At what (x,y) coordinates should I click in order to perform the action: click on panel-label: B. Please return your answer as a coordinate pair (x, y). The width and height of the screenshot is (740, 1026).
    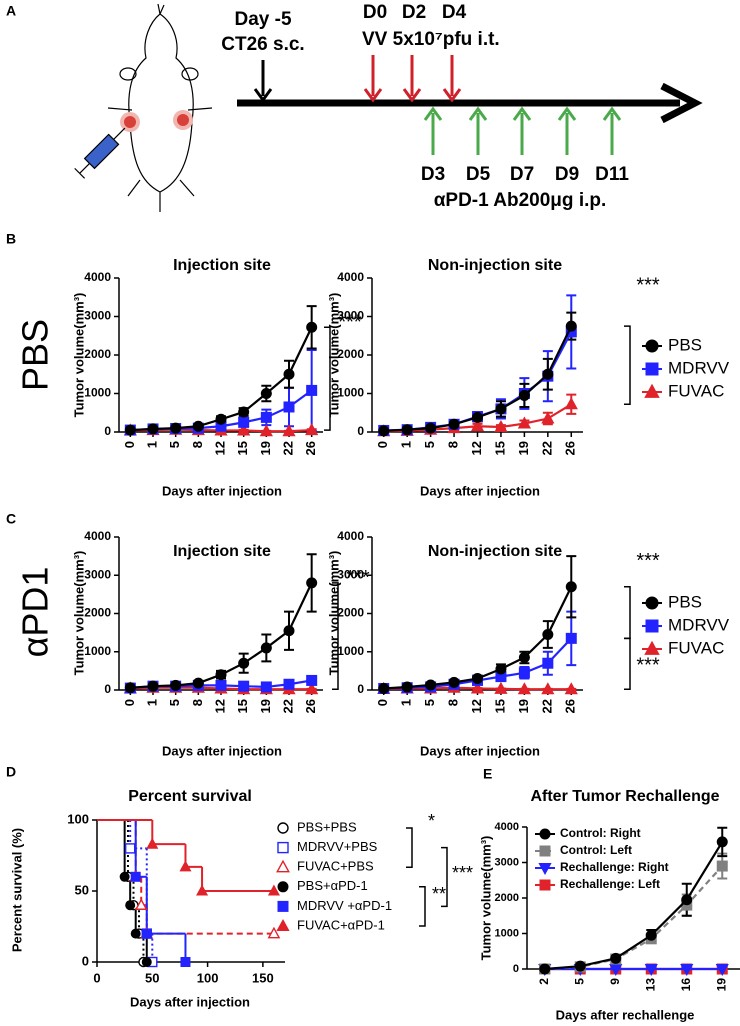
    Looking at the image, I should click on (11, 239).